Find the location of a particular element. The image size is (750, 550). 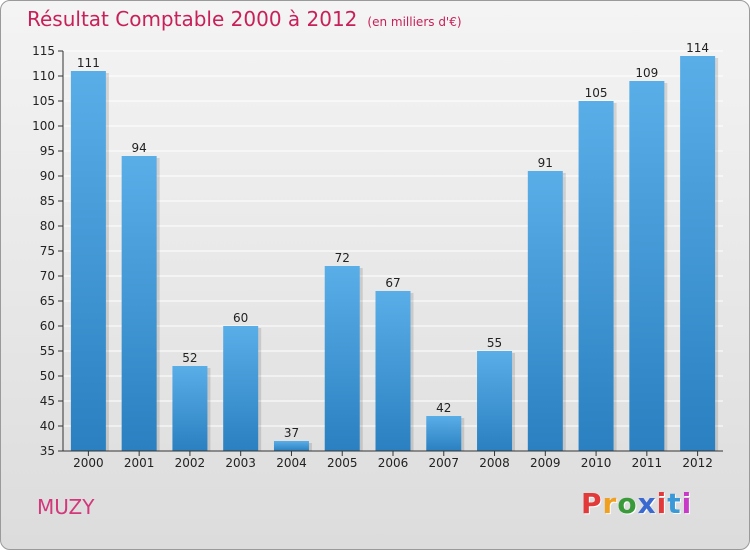

value-label-2001: 94 is located at coordinates (139, 148).